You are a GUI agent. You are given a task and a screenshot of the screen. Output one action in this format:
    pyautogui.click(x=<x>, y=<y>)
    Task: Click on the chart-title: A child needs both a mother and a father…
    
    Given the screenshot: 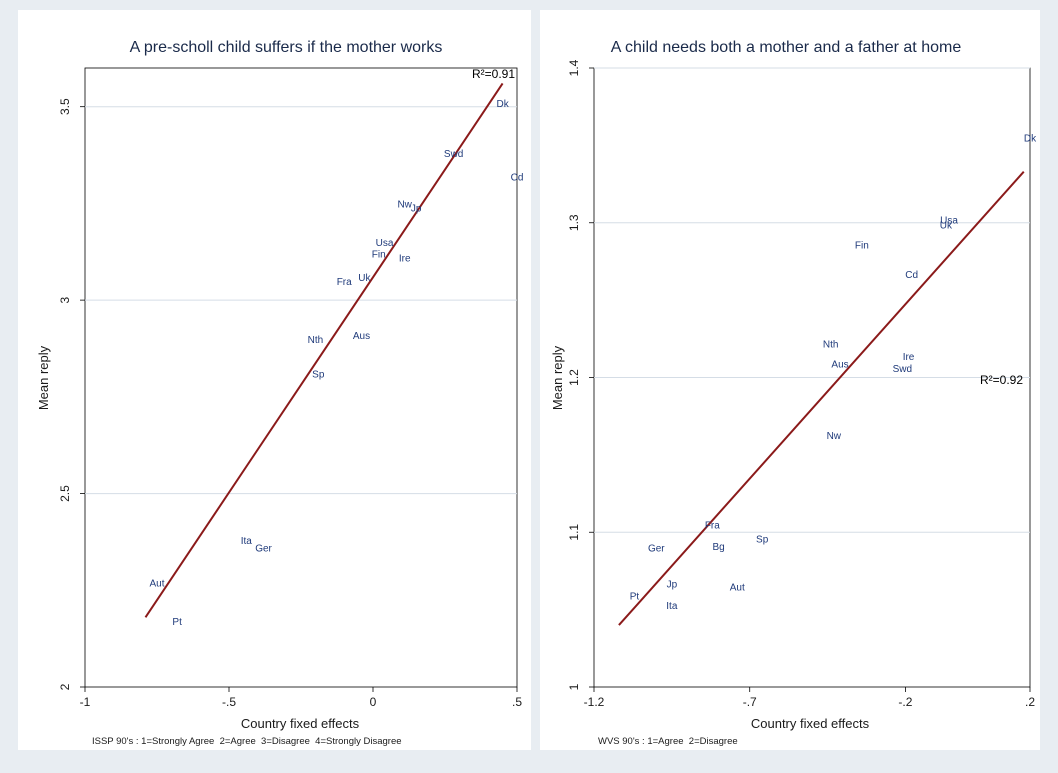 What is the action you would take?
    pyautogui.click(x=786, y=47)
    